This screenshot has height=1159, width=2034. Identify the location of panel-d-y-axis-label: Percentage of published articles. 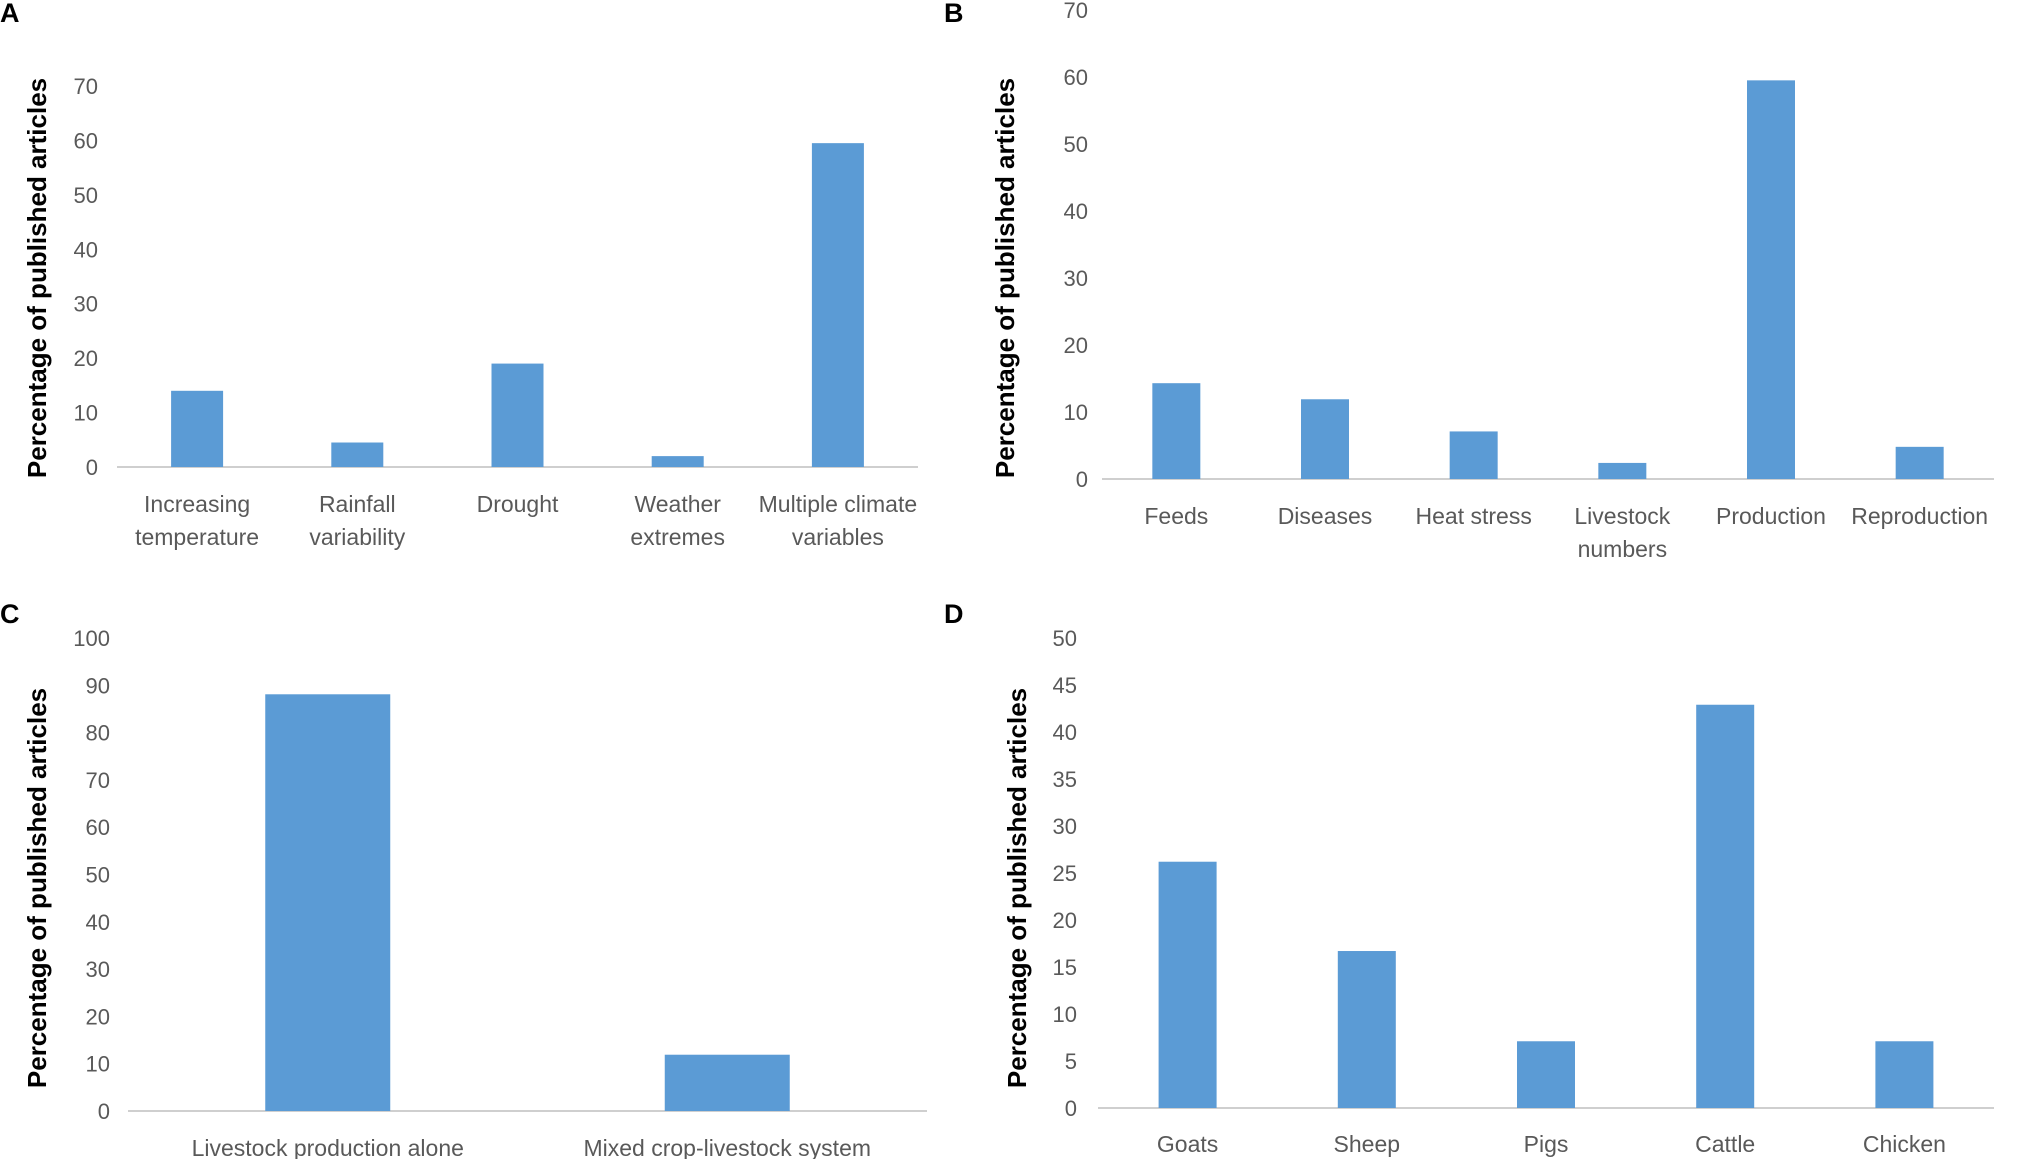
(1017, 888).